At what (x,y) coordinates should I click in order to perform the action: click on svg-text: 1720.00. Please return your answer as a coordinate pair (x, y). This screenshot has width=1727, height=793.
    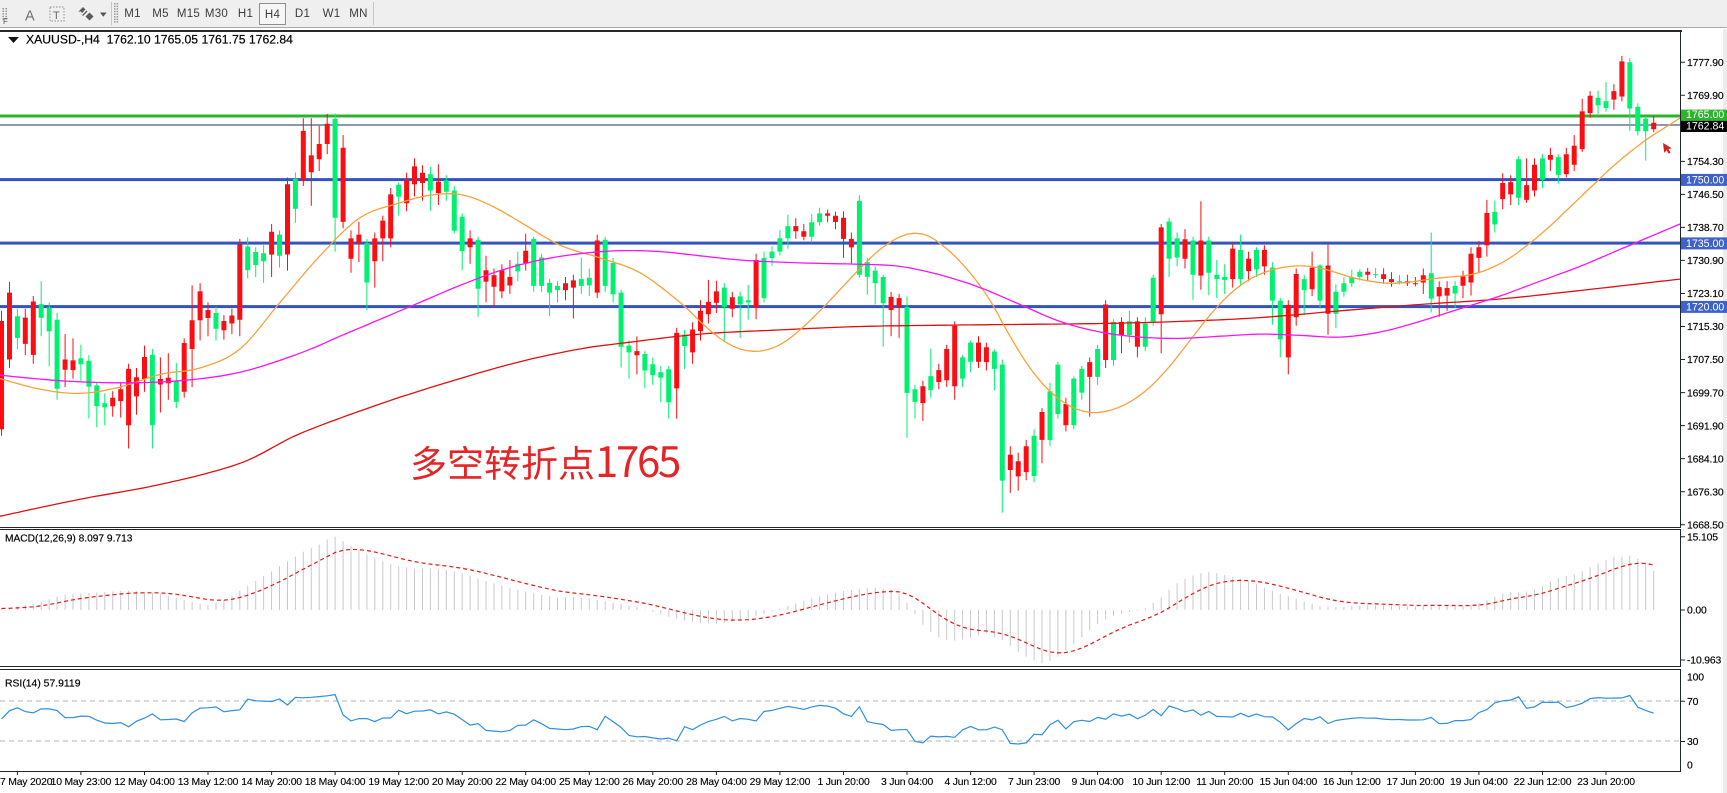
    Looking at the image, I should click on (1705, 307).